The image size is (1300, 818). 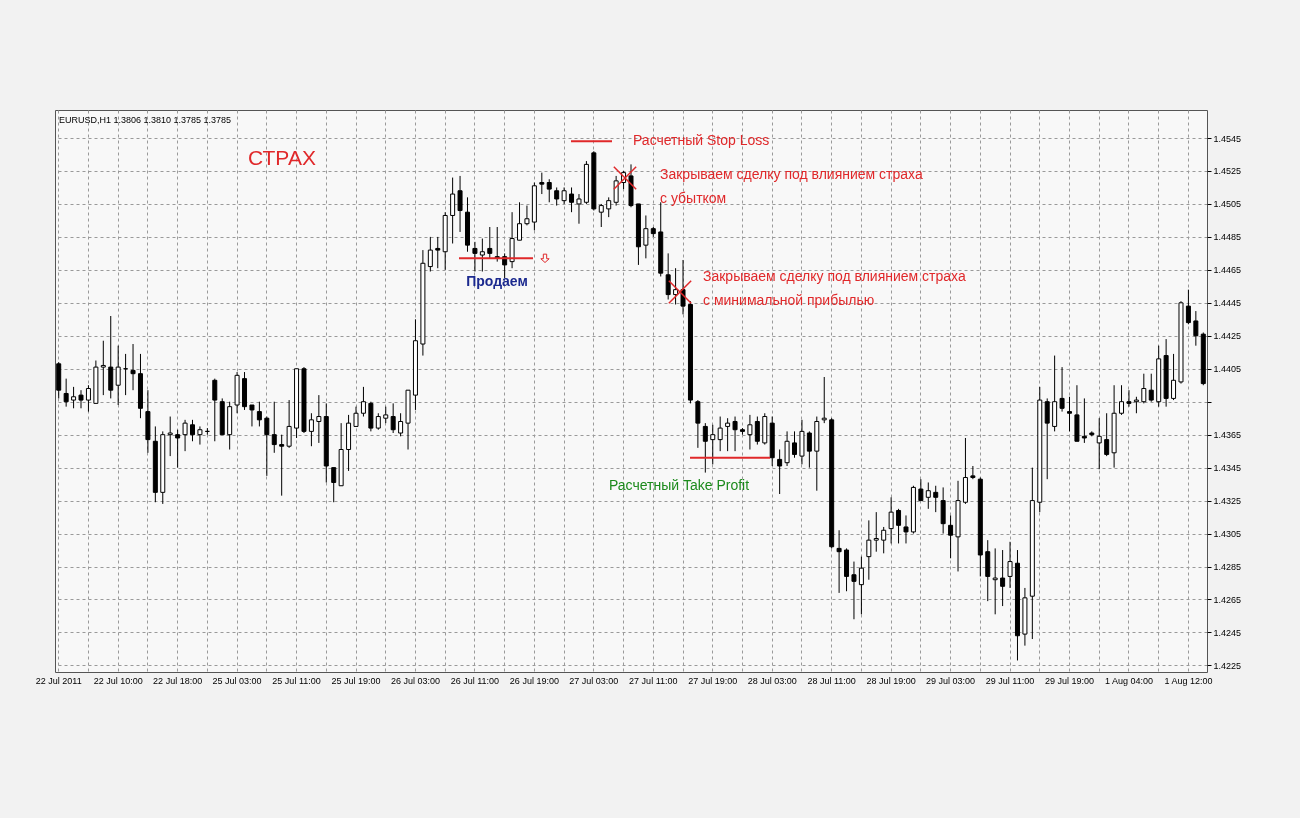 I want to click on annotation: Закрываем сделку под влиянием страха с минимальной прибылью, so click(x=834, y=288).